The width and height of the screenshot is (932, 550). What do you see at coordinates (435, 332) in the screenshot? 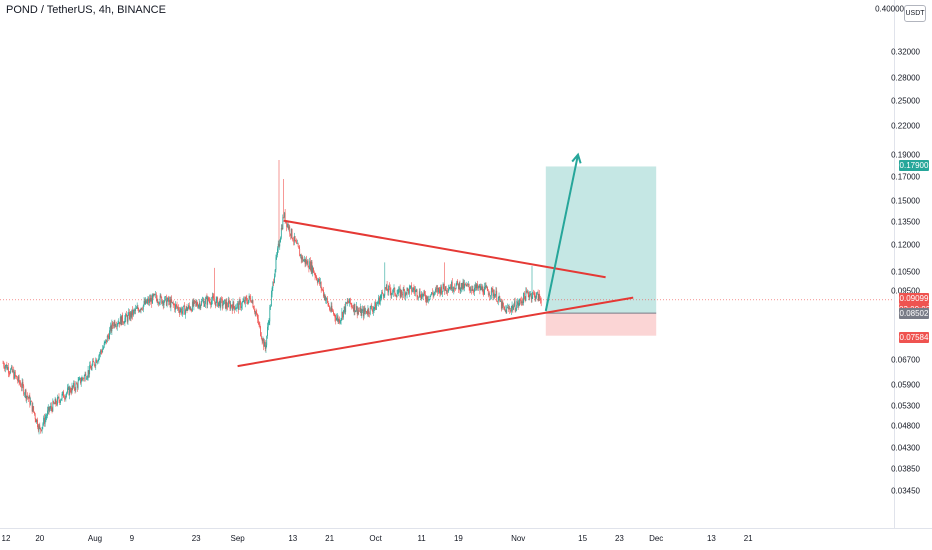
I see `support-trendline` at bounding box center [435, 332].